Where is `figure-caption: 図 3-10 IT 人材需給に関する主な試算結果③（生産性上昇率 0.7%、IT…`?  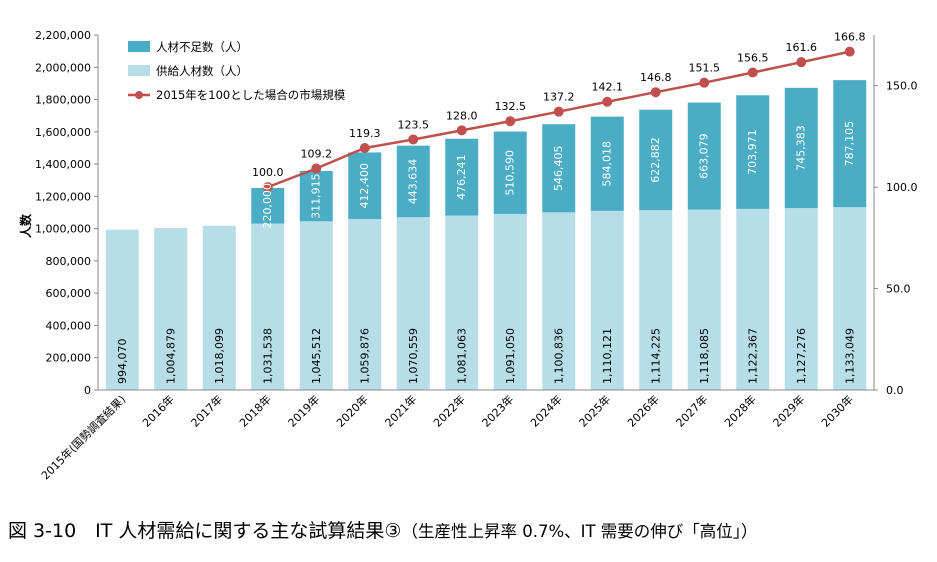 figure-caption: 図 3-10 IT 人材需給に関する主な試算結果③（生産性上昇率 0.7%、IT… is located at coordinates (470, 529).